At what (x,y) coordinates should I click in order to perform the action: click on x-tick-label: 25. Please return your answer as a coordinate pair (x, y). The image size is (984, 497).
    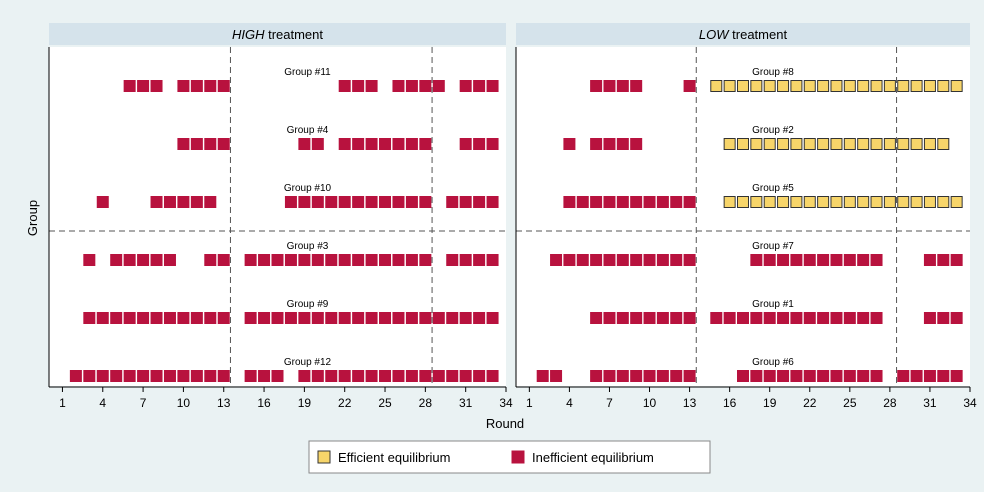
    Looking at the image, I should click on (850, 403).